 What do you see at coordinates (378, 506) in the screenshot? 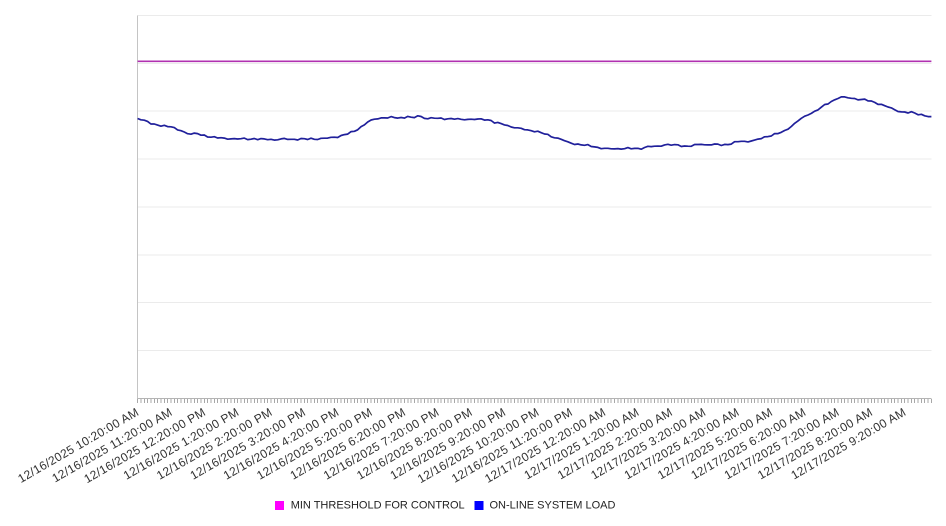
I see `svg-text: MIN THRESHOLD FOR CONTROL` at bounding box center [378, 506].